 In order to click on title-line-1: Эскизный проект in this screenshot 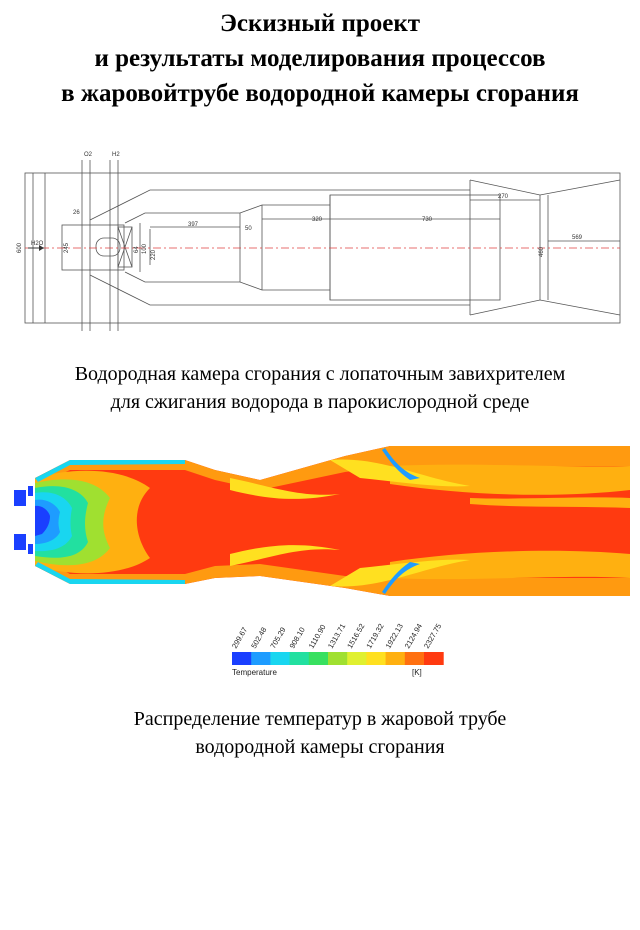, I will do `click(320, 23)`.